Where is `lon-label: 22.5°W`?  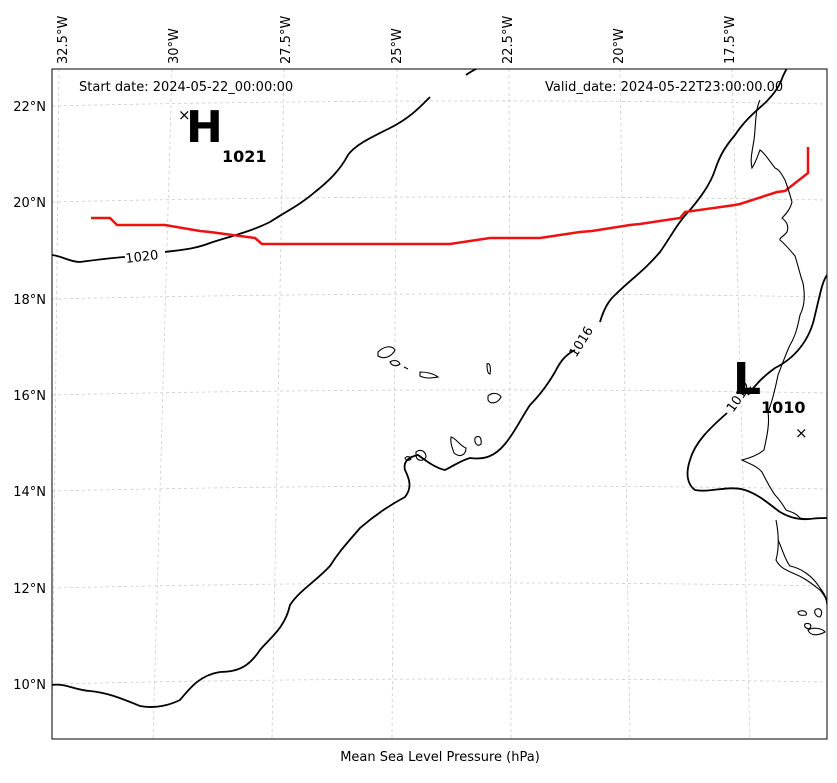 lon-label: 22.5°W is located at coordinates (508, 40).